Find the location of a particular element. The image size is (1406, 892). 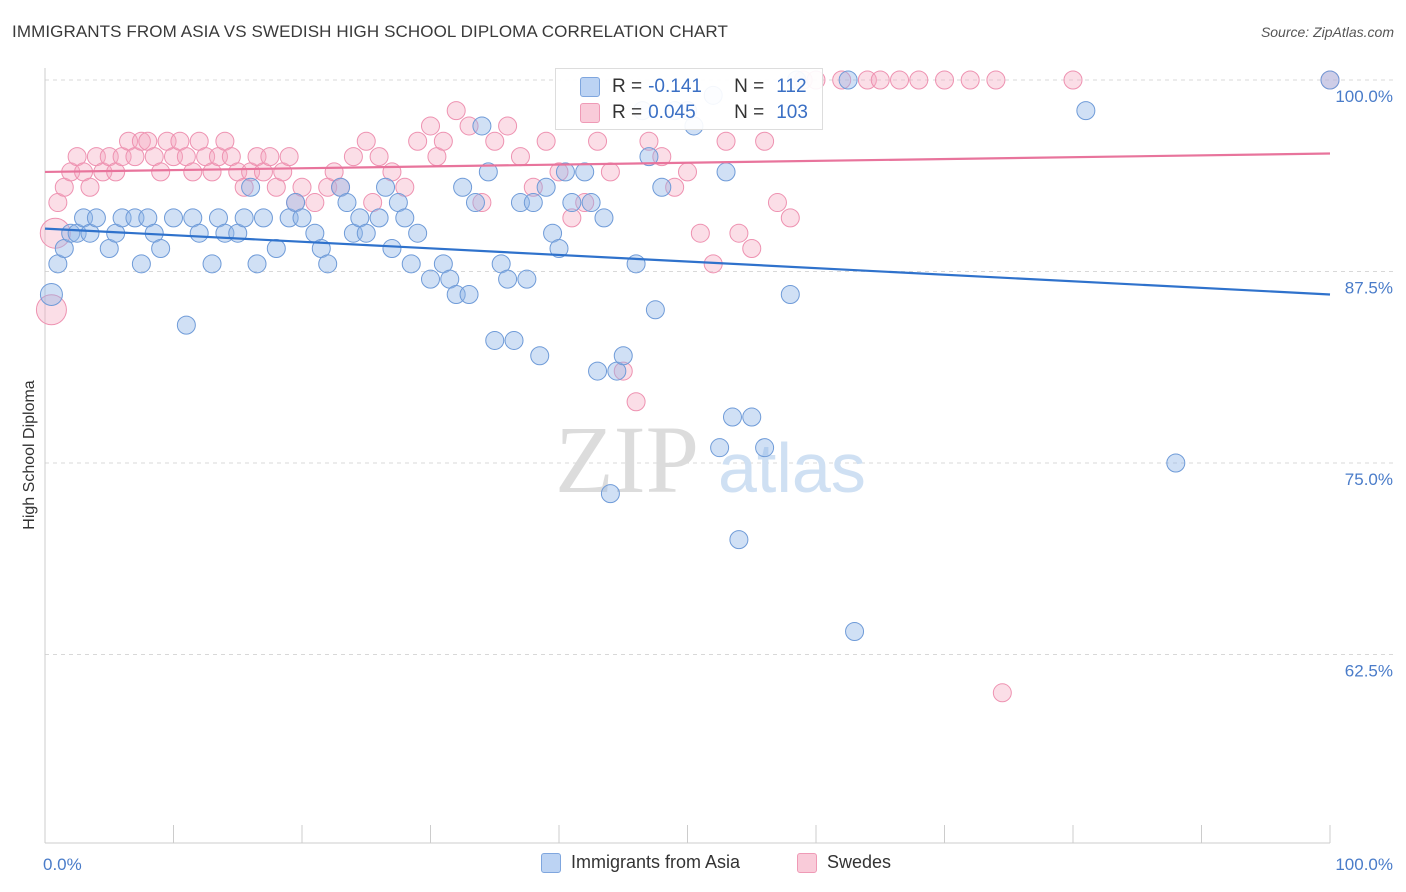

legend-swatch-blue is located at coordinates (590, 87).